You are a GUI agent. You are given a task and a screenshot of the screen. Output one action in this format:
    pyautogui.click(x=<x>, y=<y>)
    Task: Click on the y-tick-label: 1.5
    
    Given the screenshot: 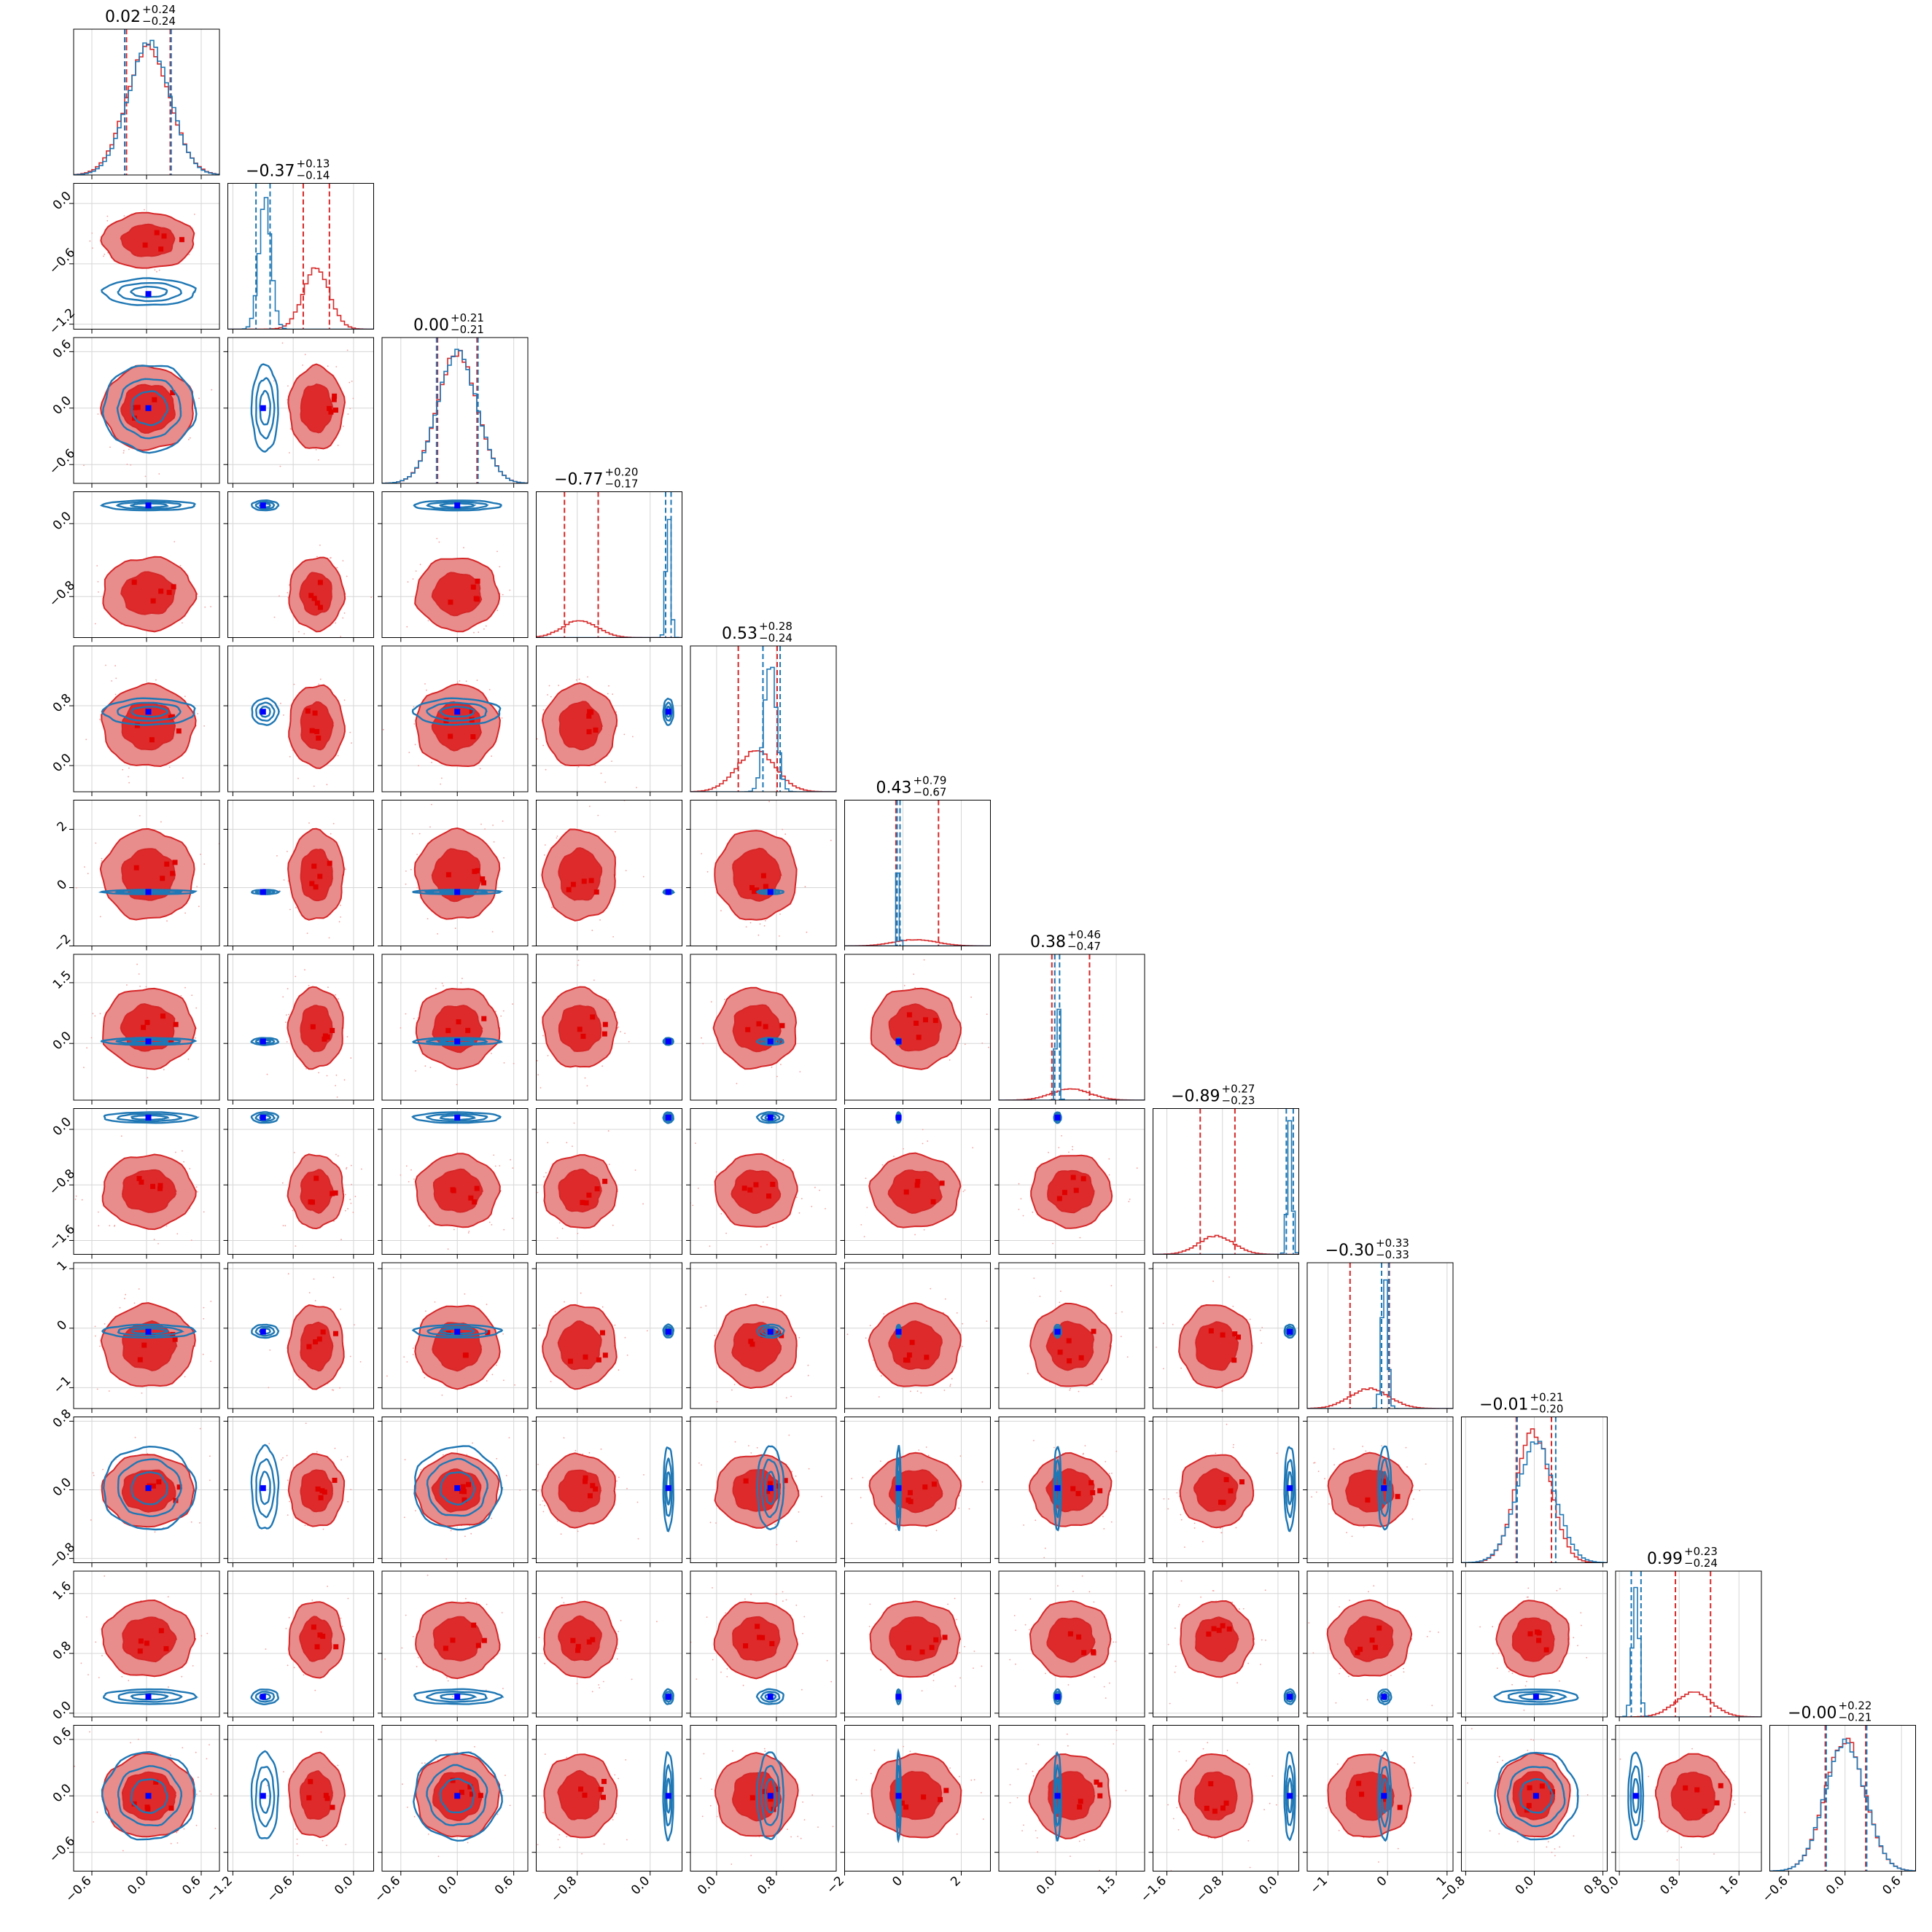 What is the action you would take?
    pyautogui.click(x=62, y=980)
    